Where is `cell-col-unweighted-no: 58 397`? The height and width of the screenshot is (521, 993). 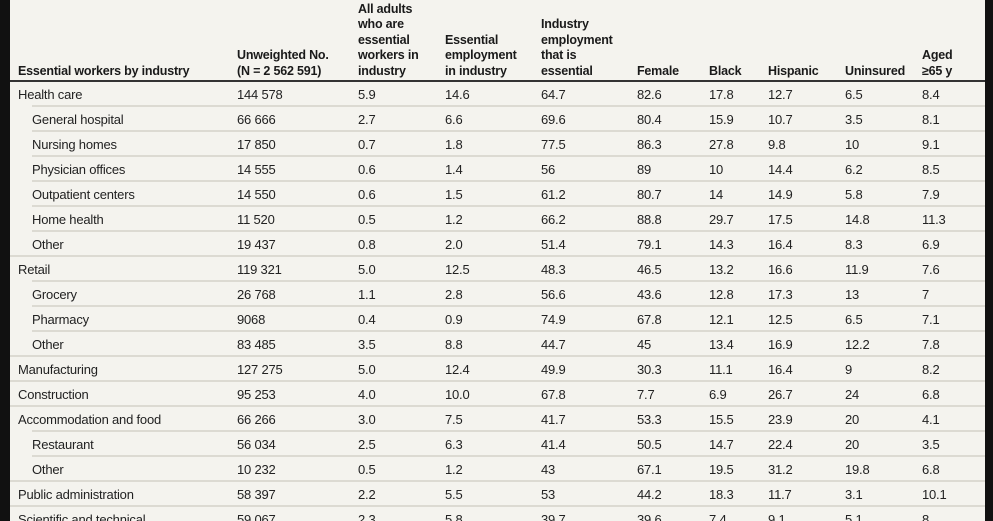
cell-col-unweighted-no: 58 397 is located at coordinates (256, 494).